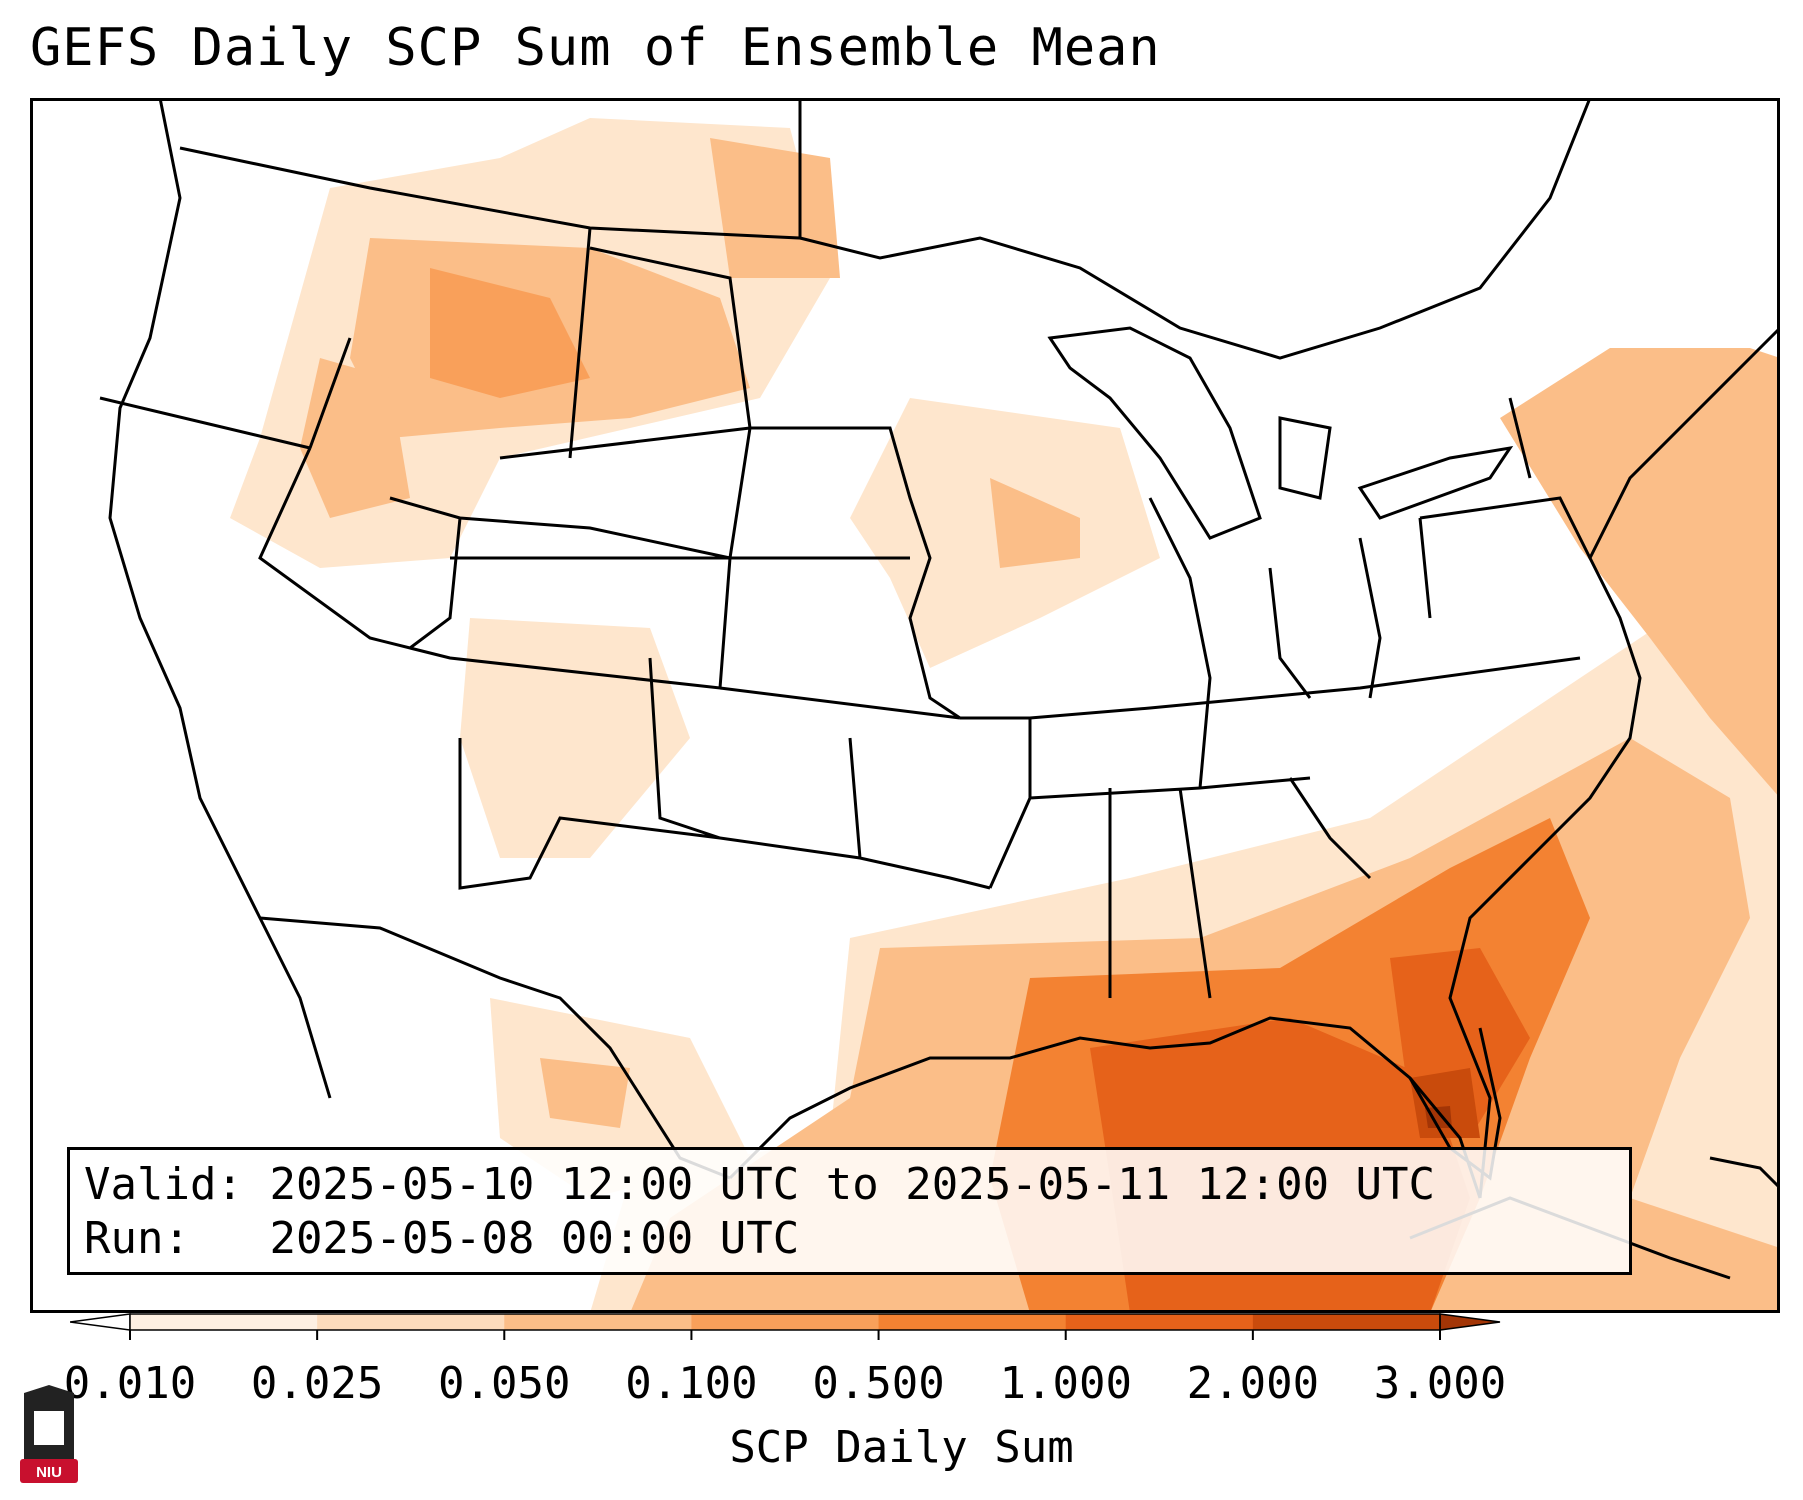 This screenshot has width=1803, height=1500. I want to click on colorbar-tick-label: 2.000, so click(1253, 1383).